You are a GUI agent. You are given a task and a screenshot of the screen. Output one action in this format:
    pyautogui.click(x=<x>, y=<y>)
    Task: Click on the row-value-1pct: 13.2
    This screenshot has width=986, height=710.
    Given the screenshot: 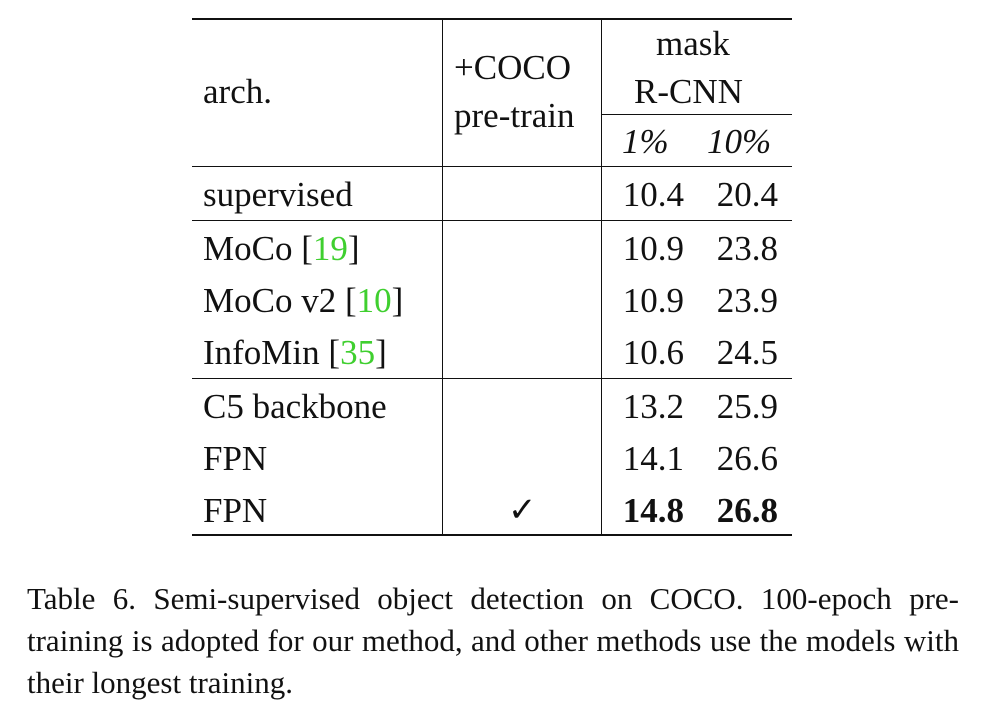 What is the action you would take?
    pyautogui.click(x=653, y=406)
    